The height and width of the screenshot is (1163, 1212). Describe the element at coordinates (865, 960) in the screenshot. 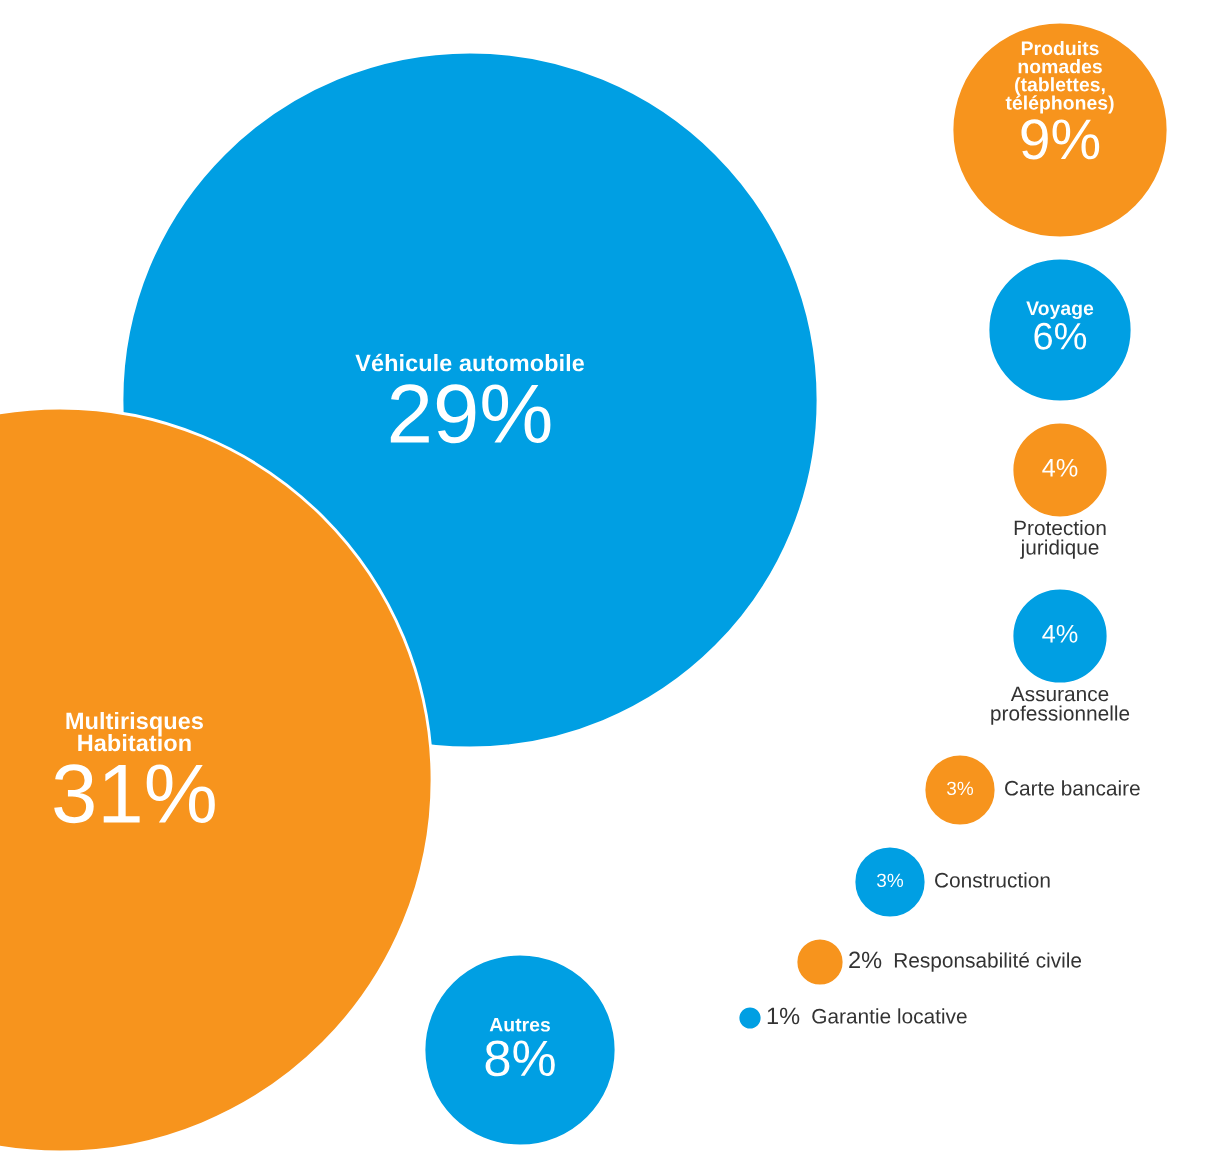

I see `data-label: 2%` at that location.